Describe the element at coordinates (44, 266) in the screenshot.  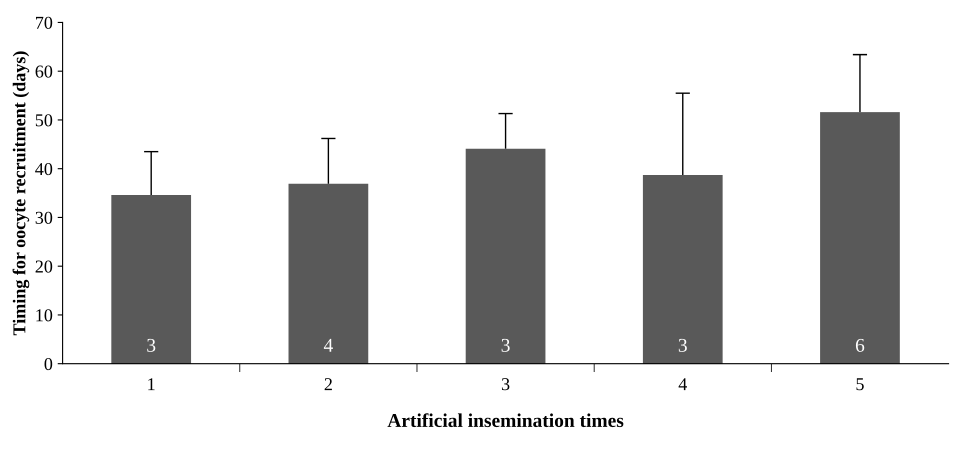
I see `y-tick-label: 20` at that location.